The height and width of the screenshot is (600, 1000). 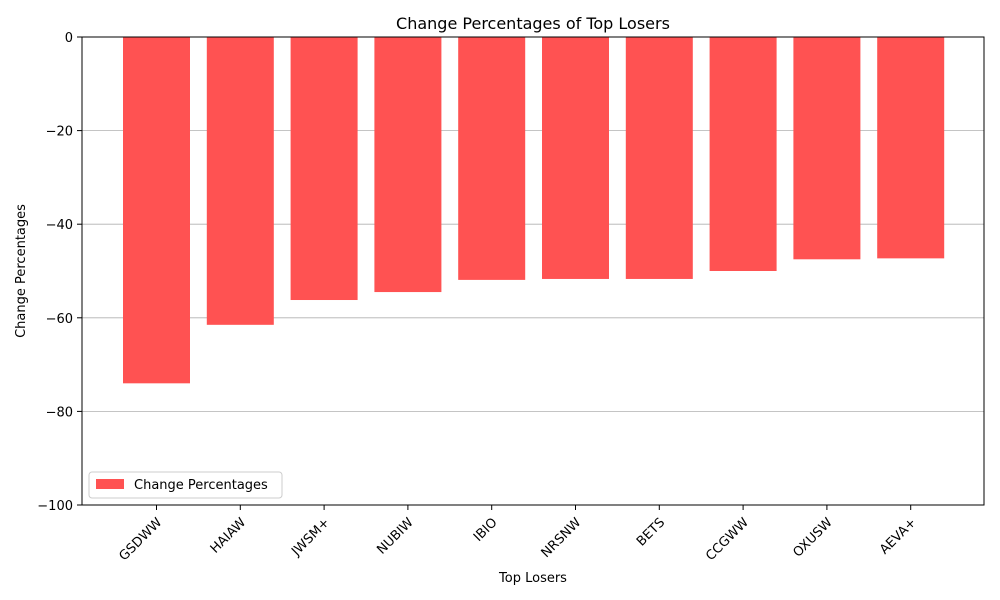 I want to click on x-tick-label: NUBIW, so click(x=395, y=536).